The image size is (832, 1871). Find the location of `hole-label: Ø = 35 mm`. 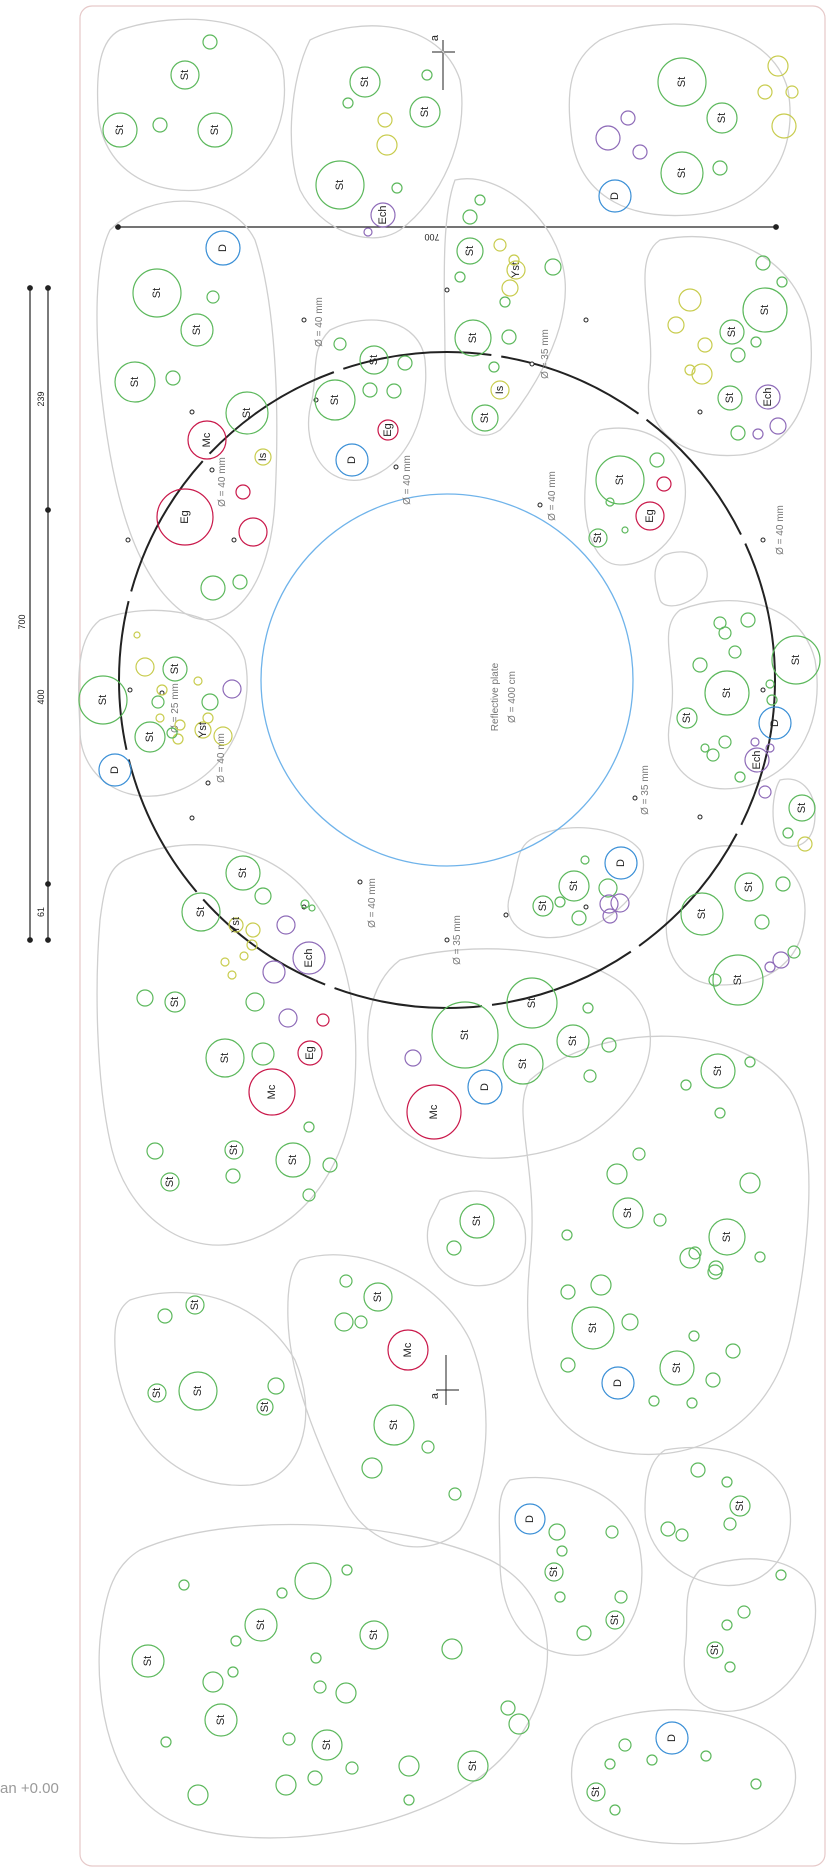

hole-label: Ø = 35 mm is located at coordinates (457, 940).